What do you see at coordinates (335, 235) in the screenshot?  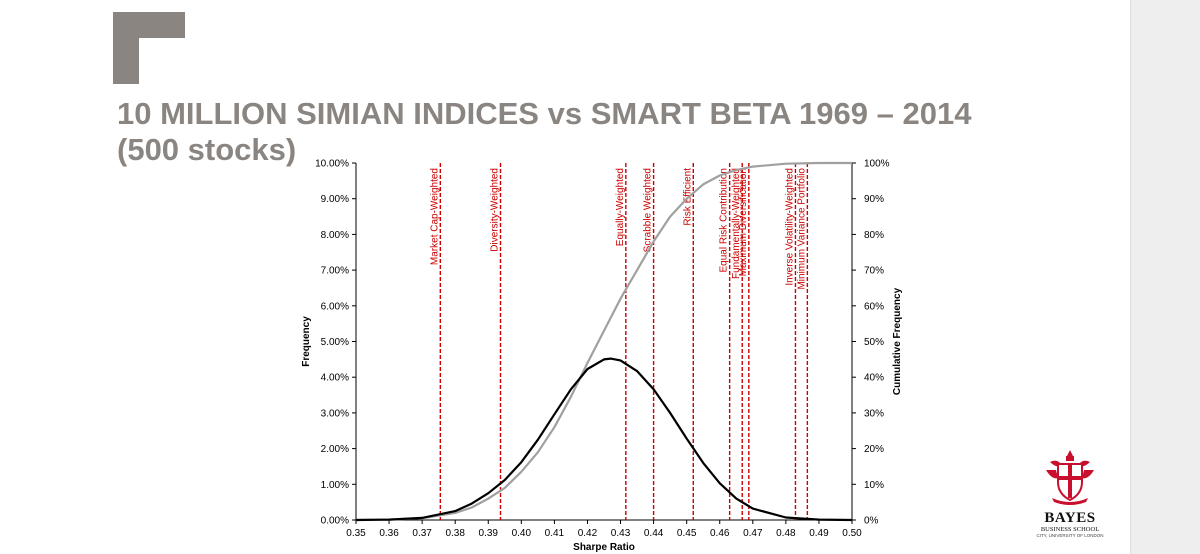 I see `y-tick-label: 8.00%` at bounding box center [335, 235].